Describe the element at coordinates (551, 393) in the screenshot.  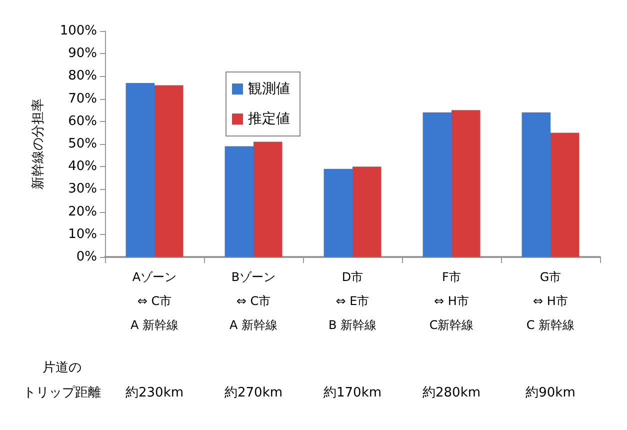
I see `text: 約90km` at that location.